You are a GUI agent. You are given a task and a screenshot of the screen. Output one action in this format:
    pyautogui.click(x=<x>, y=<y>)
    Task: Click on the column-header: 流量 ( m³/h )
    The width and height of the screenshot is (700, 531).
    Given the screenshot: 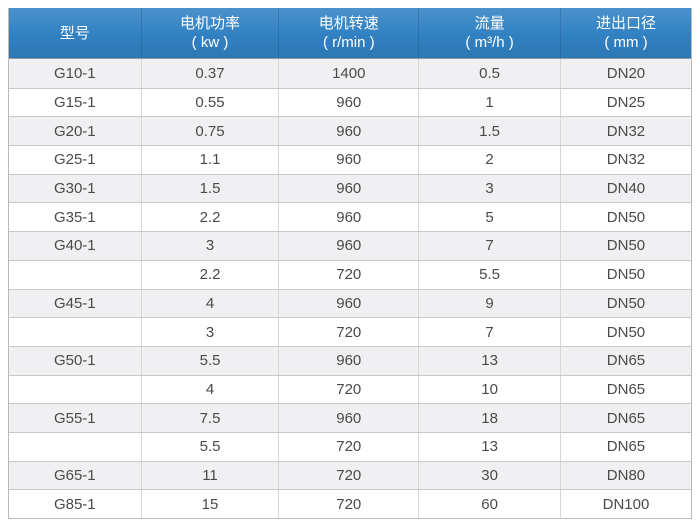 What is the action you would take?
    pyautogui.click(x=489, y=33)
    